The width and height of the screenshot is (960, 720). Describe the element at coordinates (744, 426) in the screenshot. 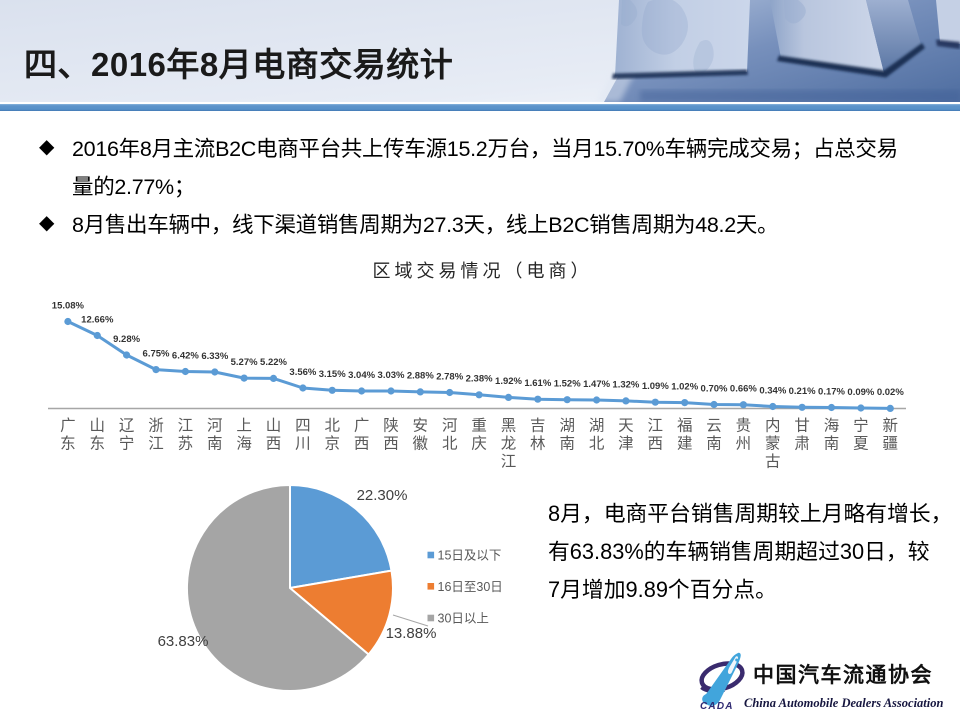

I see `svg-text: 贵` at that location.